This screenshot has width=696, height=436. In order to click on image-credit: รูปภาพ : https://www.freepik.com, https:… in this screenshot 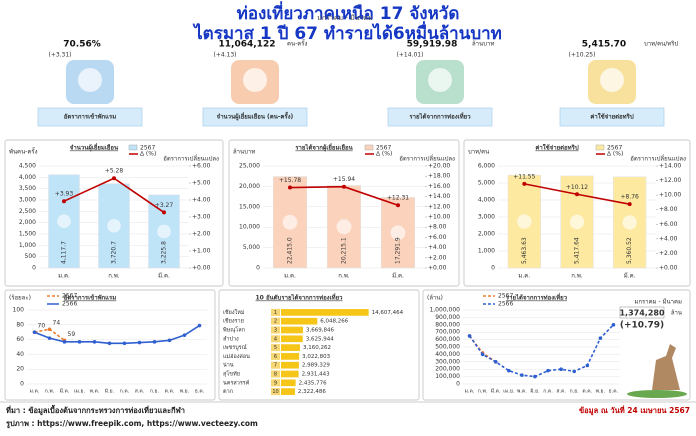, I will do `click(132, 424)`.